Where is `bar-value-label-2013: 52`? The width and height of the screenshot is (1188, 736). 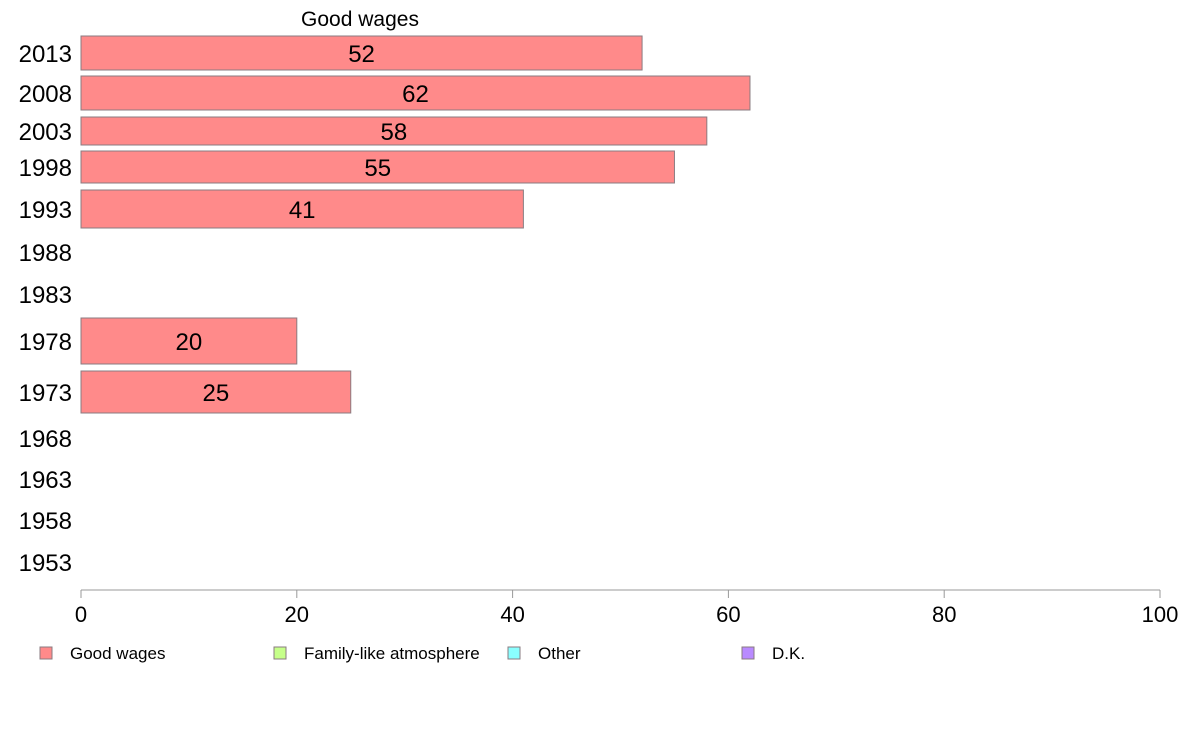
bar-value-label-2013: 52 is located at coordinates (361, 54).